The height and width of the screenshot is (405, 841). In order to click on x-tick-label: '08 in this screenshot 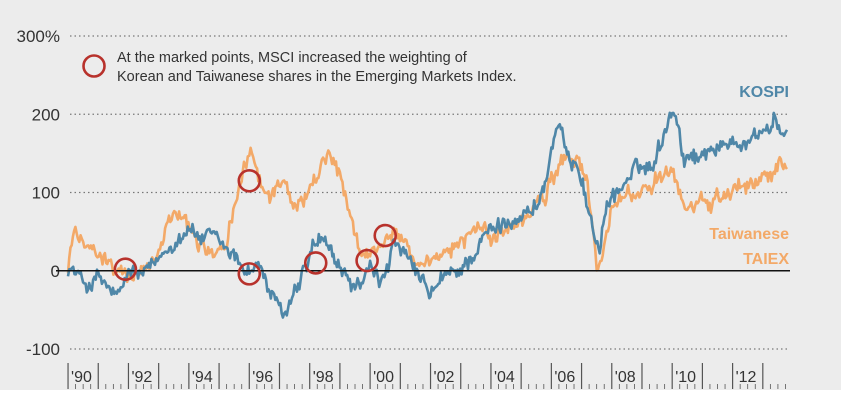, I will do `click(625, 377)`.